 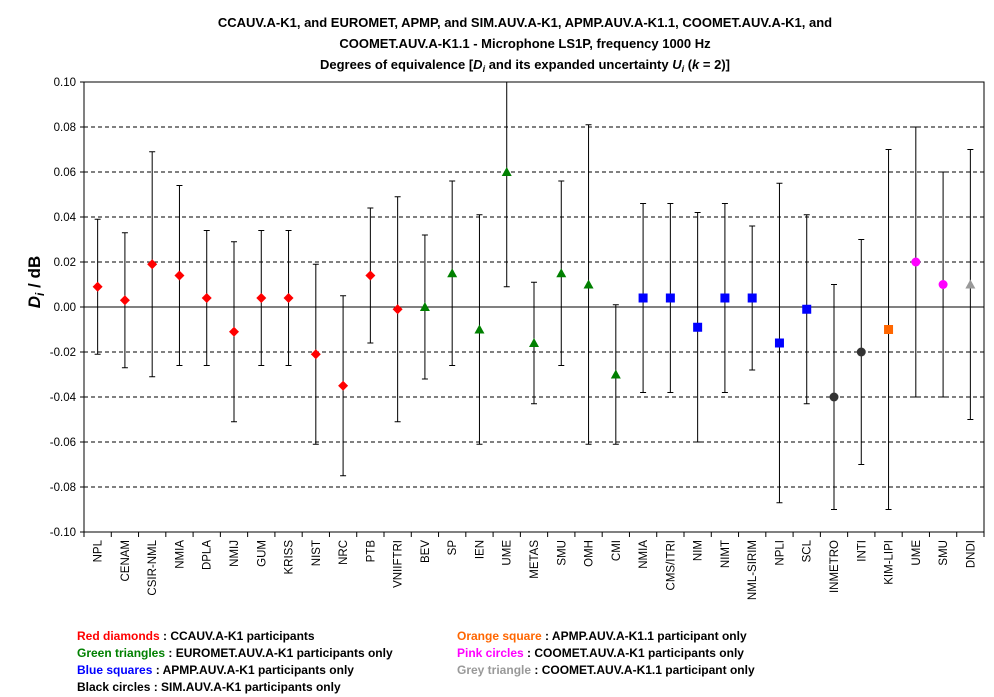 What do you see at coordinates (65, 308) in the screenshot?
I see `y-tick-label: 0.00` at bounding box center [65, 308].